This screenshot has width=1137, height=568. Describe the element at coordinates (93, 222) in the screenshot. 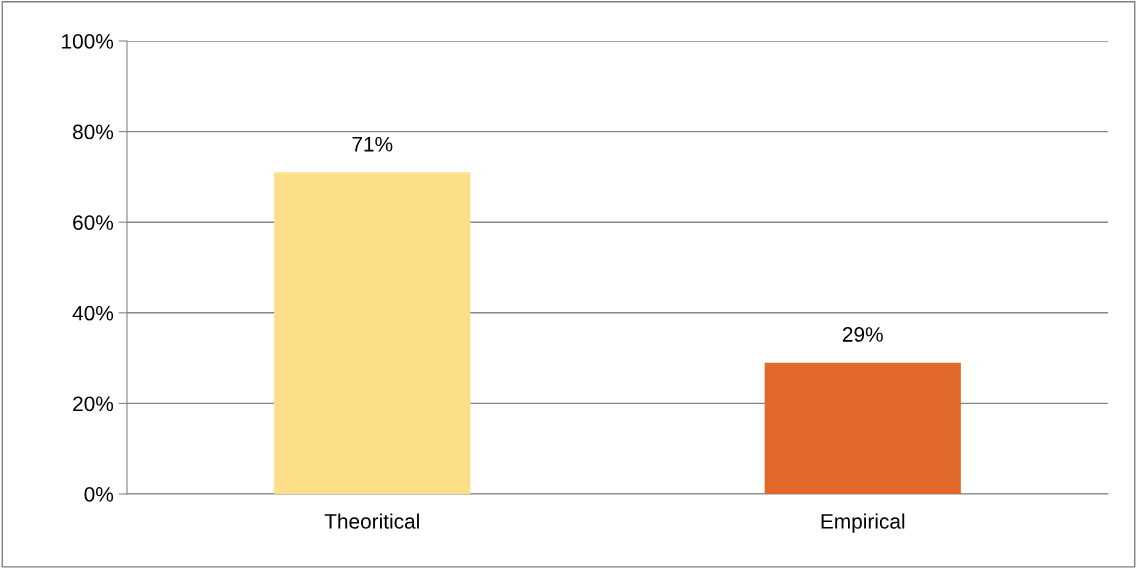

I see `y-tick-label: 60%` at that location.